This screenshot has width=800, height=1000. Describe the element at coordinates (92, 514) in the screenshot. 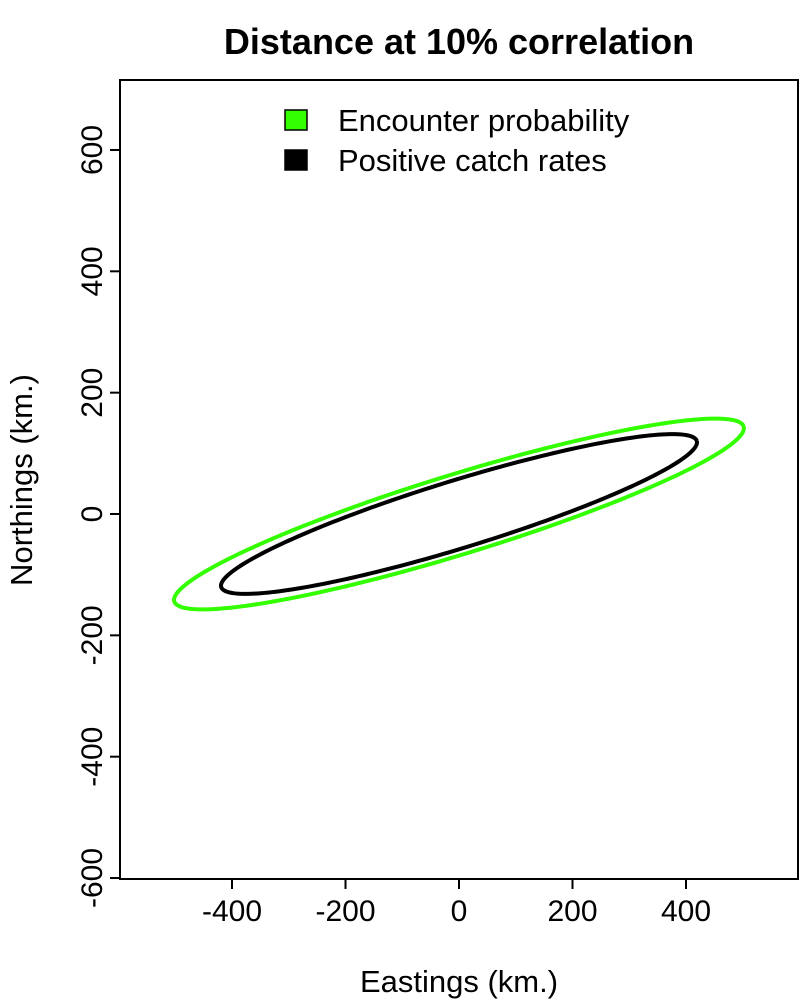

I see `y-tick-label: 0` at that location.